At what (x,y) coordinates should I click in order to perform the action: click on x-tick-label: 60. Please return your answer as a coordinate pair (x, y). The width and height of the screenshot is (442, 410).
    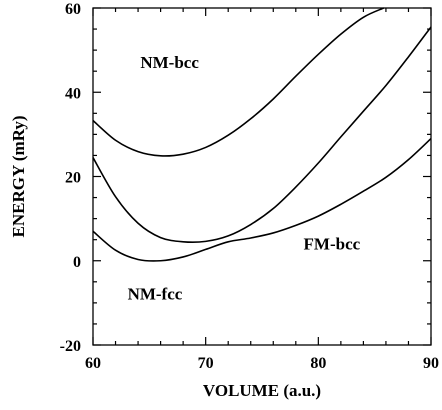
    Looking at the image, I should click on (93, 363).